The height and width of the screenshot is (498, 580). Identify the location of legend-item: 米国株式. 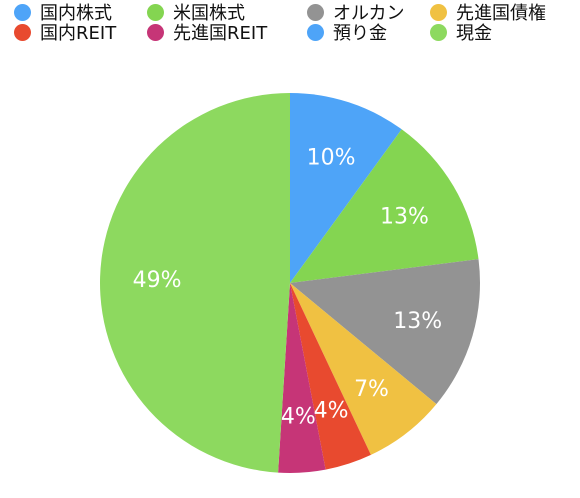
(227, 13).